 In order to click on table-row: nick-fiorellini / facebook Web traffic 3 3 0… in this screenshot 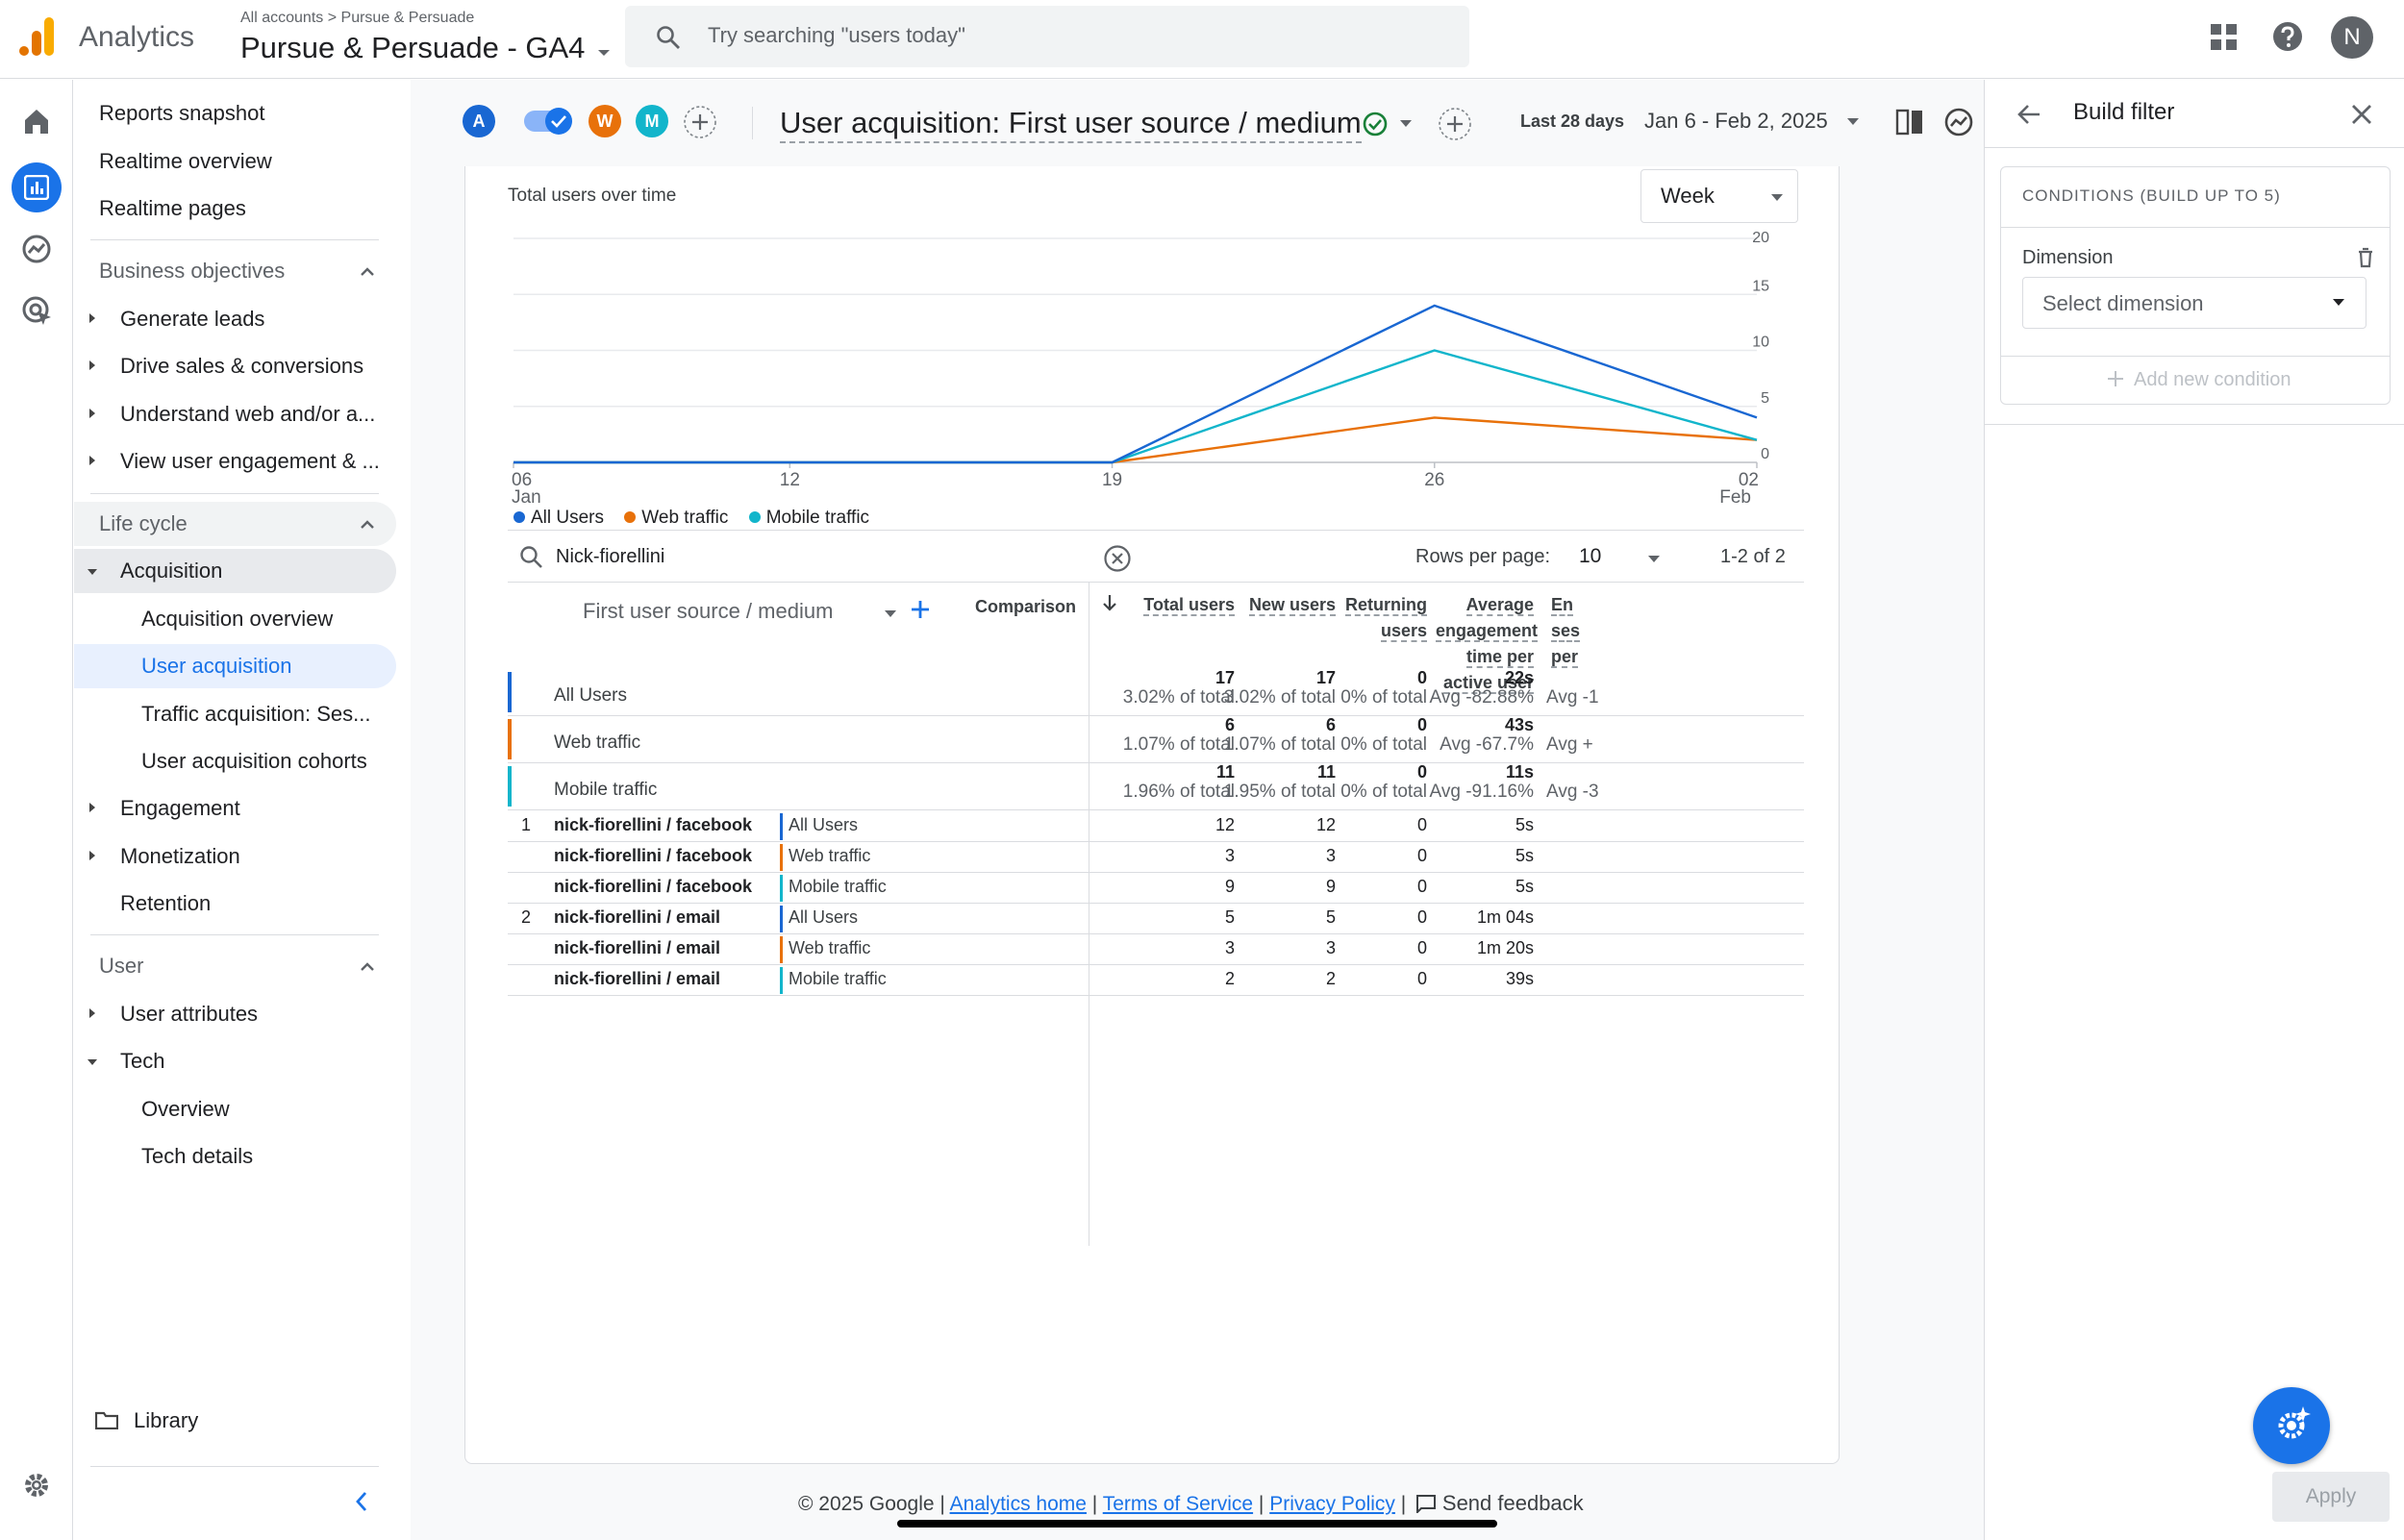, I will do `click(1156, 857)`.